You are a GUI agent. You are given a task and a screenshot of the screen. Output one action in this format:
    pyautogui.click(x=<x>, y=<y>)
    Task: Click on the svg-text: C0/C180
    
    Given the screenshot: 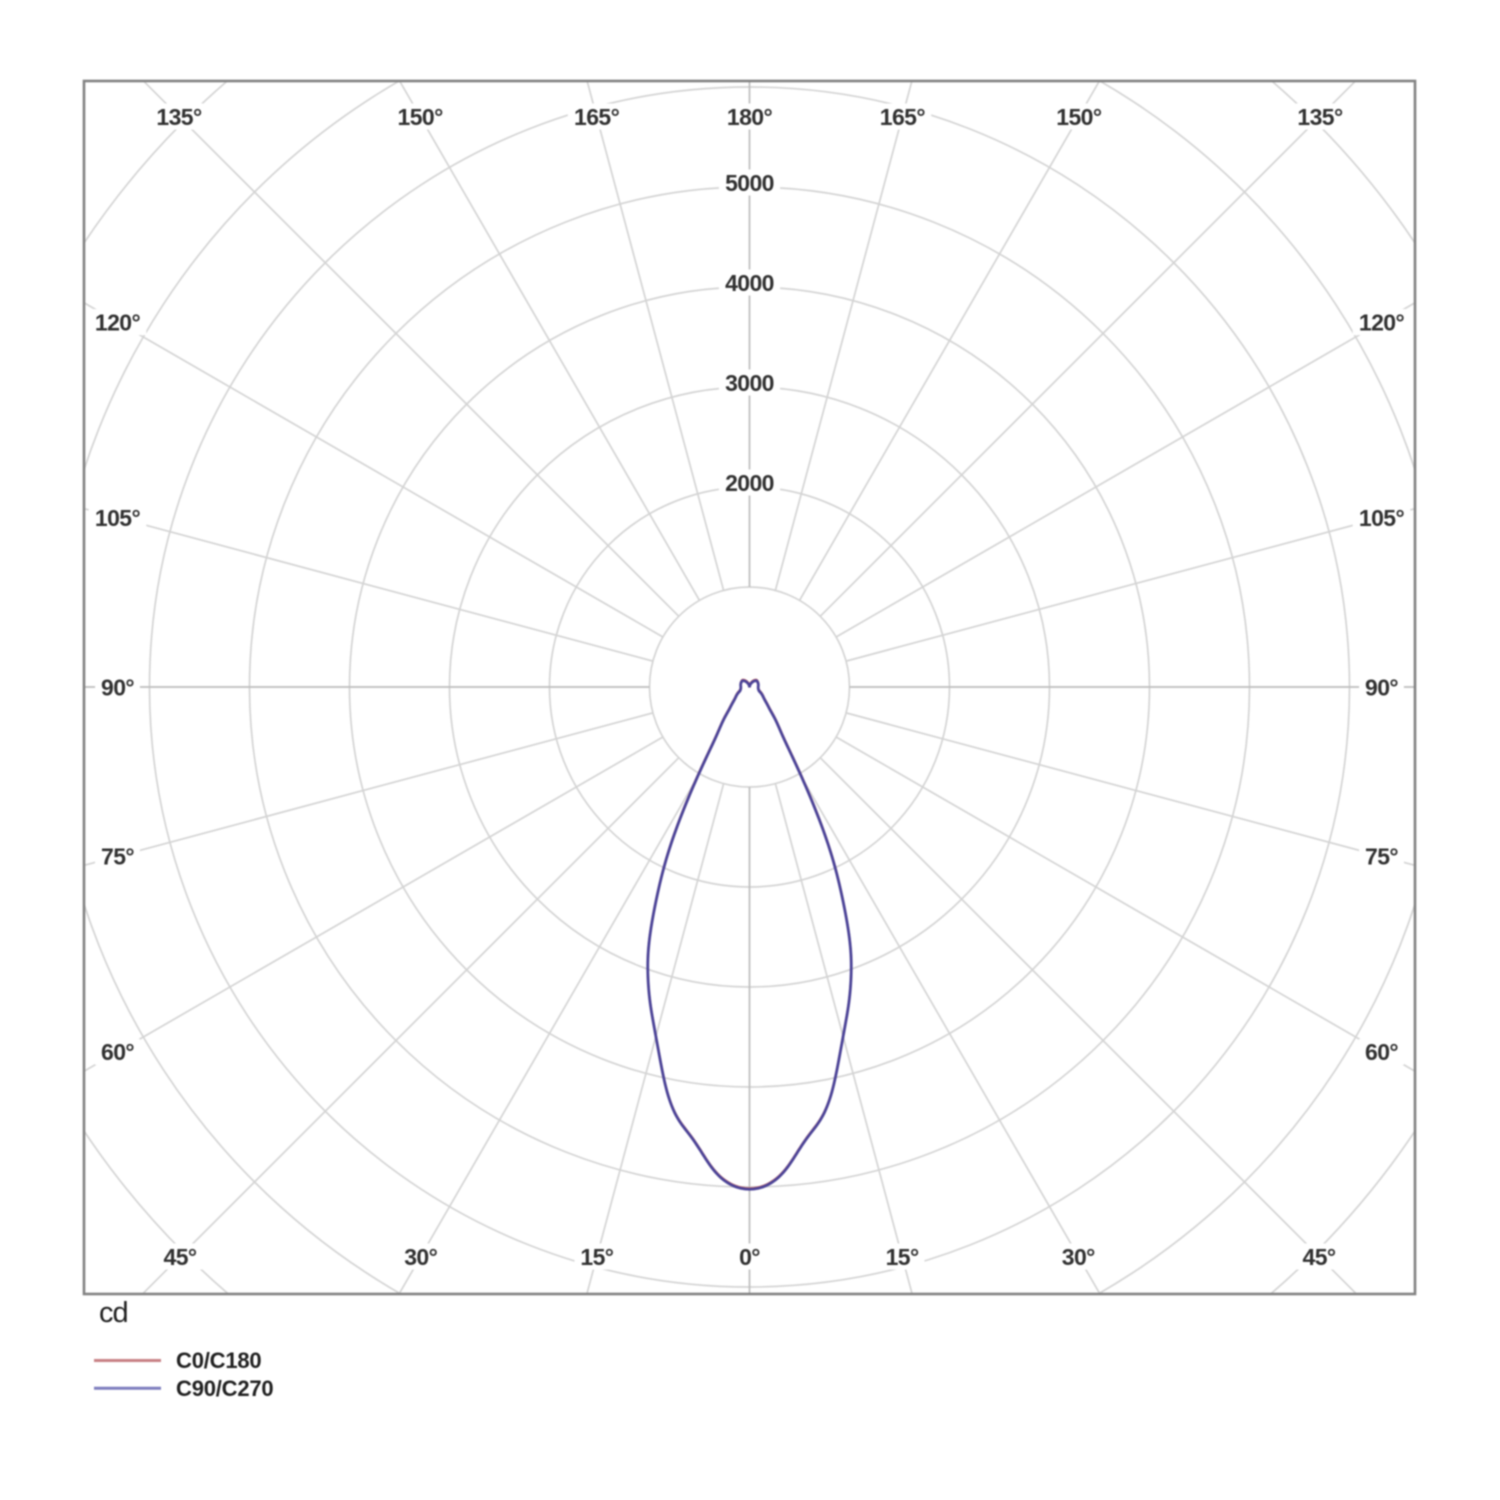 What is the action you would take?
    pyautogui.click(x=218, y=1360)
    